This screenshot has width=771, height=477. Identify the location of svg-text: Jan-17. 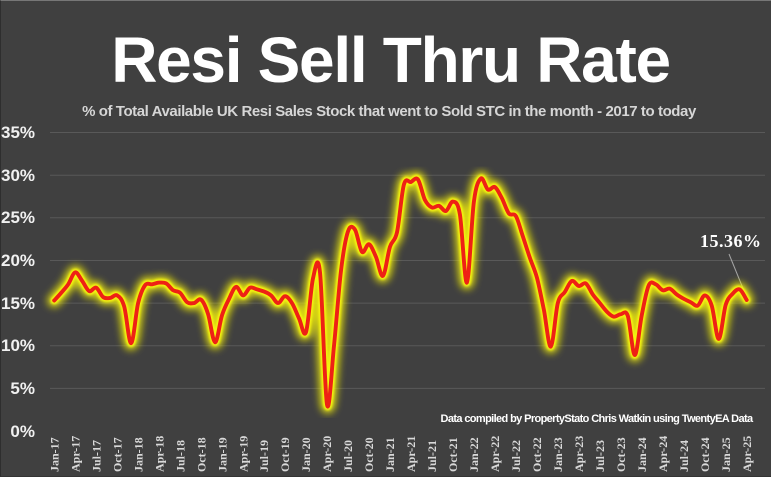
(54, 454).